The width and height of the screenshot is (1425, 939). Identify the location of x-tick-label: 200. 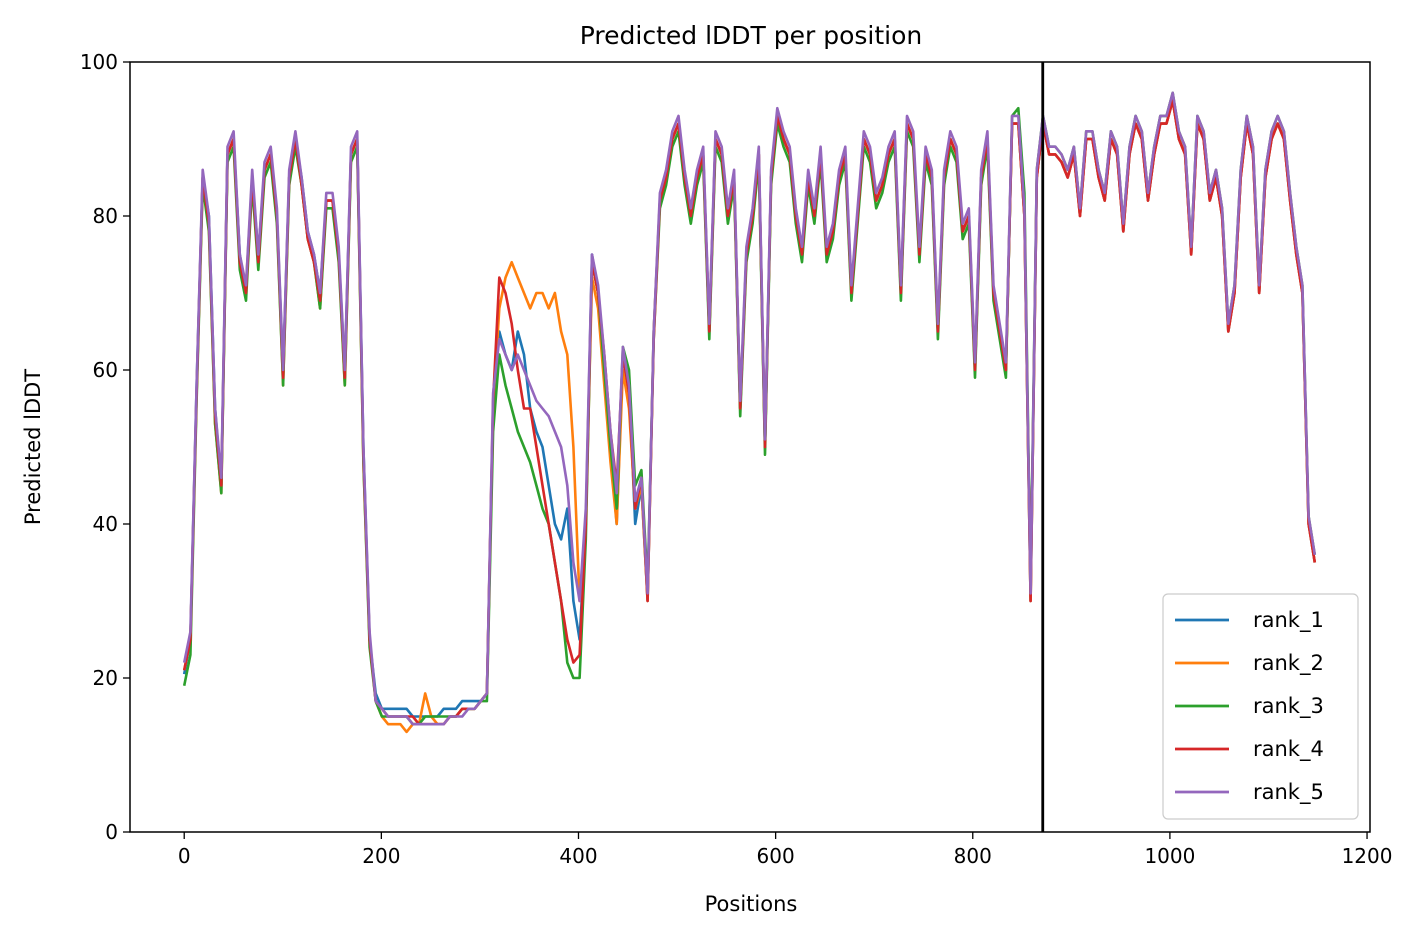
(381, 856).